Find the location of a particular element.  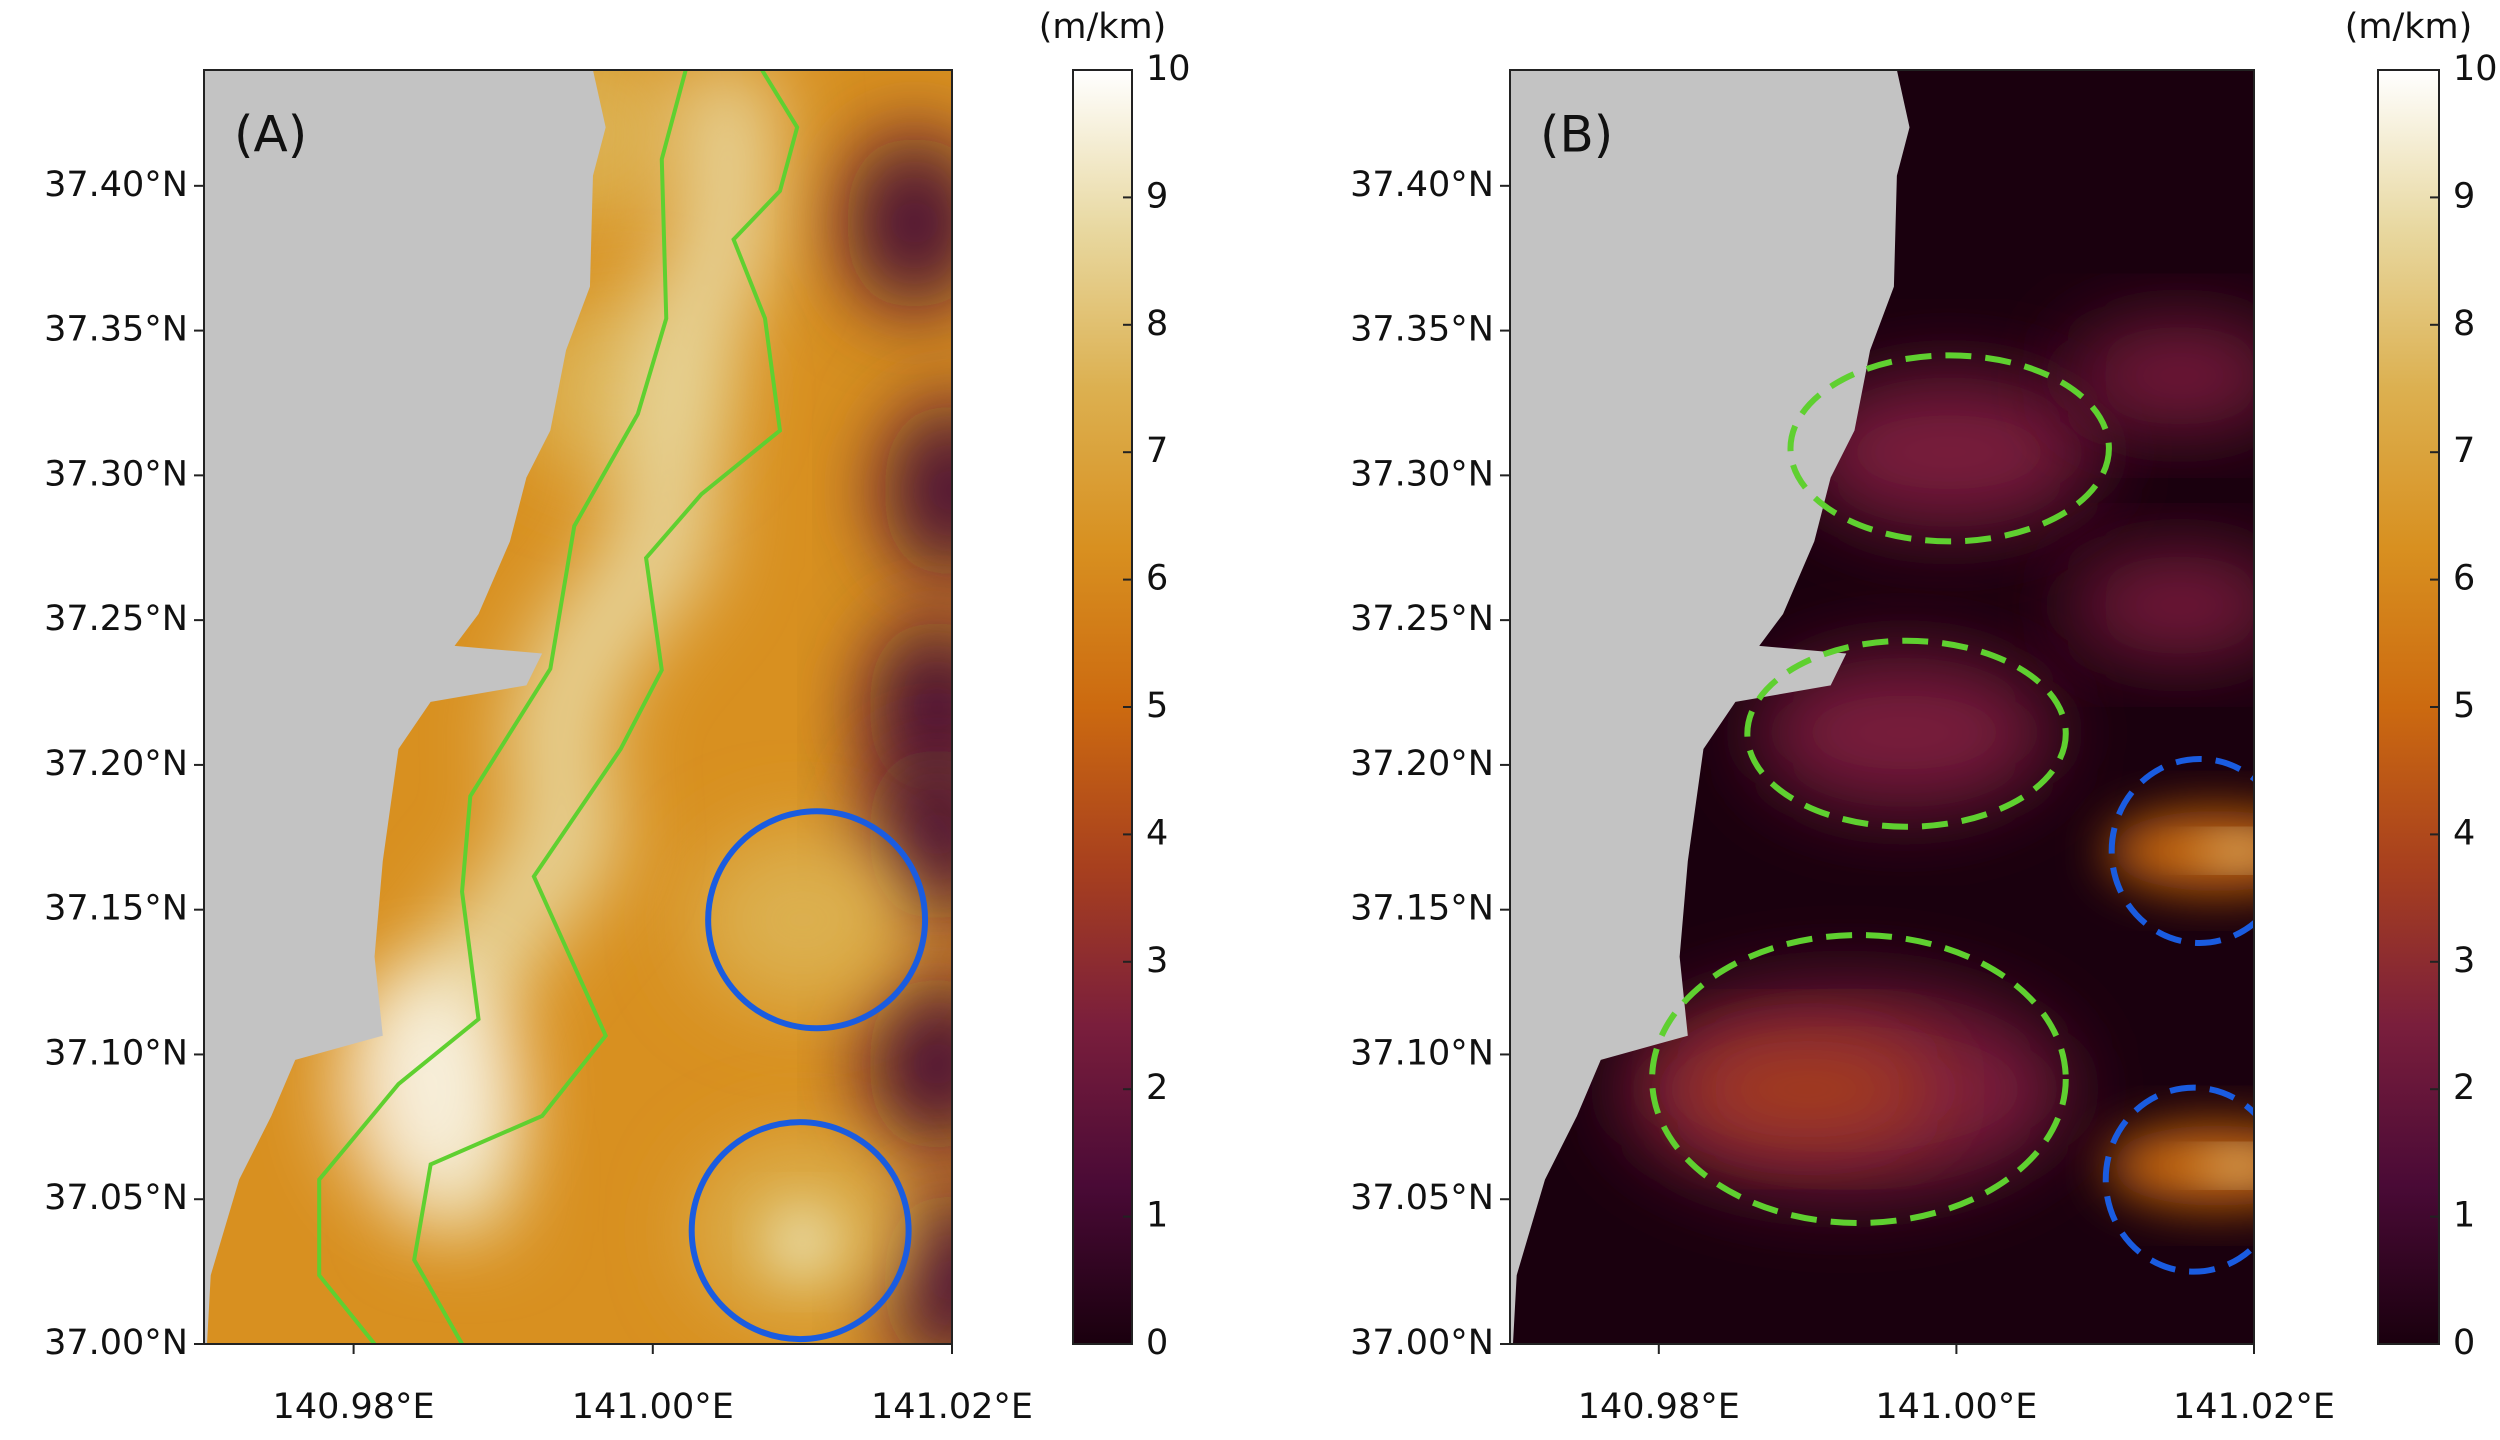

panel-label: (B) is located at coordinates (1576, 135).